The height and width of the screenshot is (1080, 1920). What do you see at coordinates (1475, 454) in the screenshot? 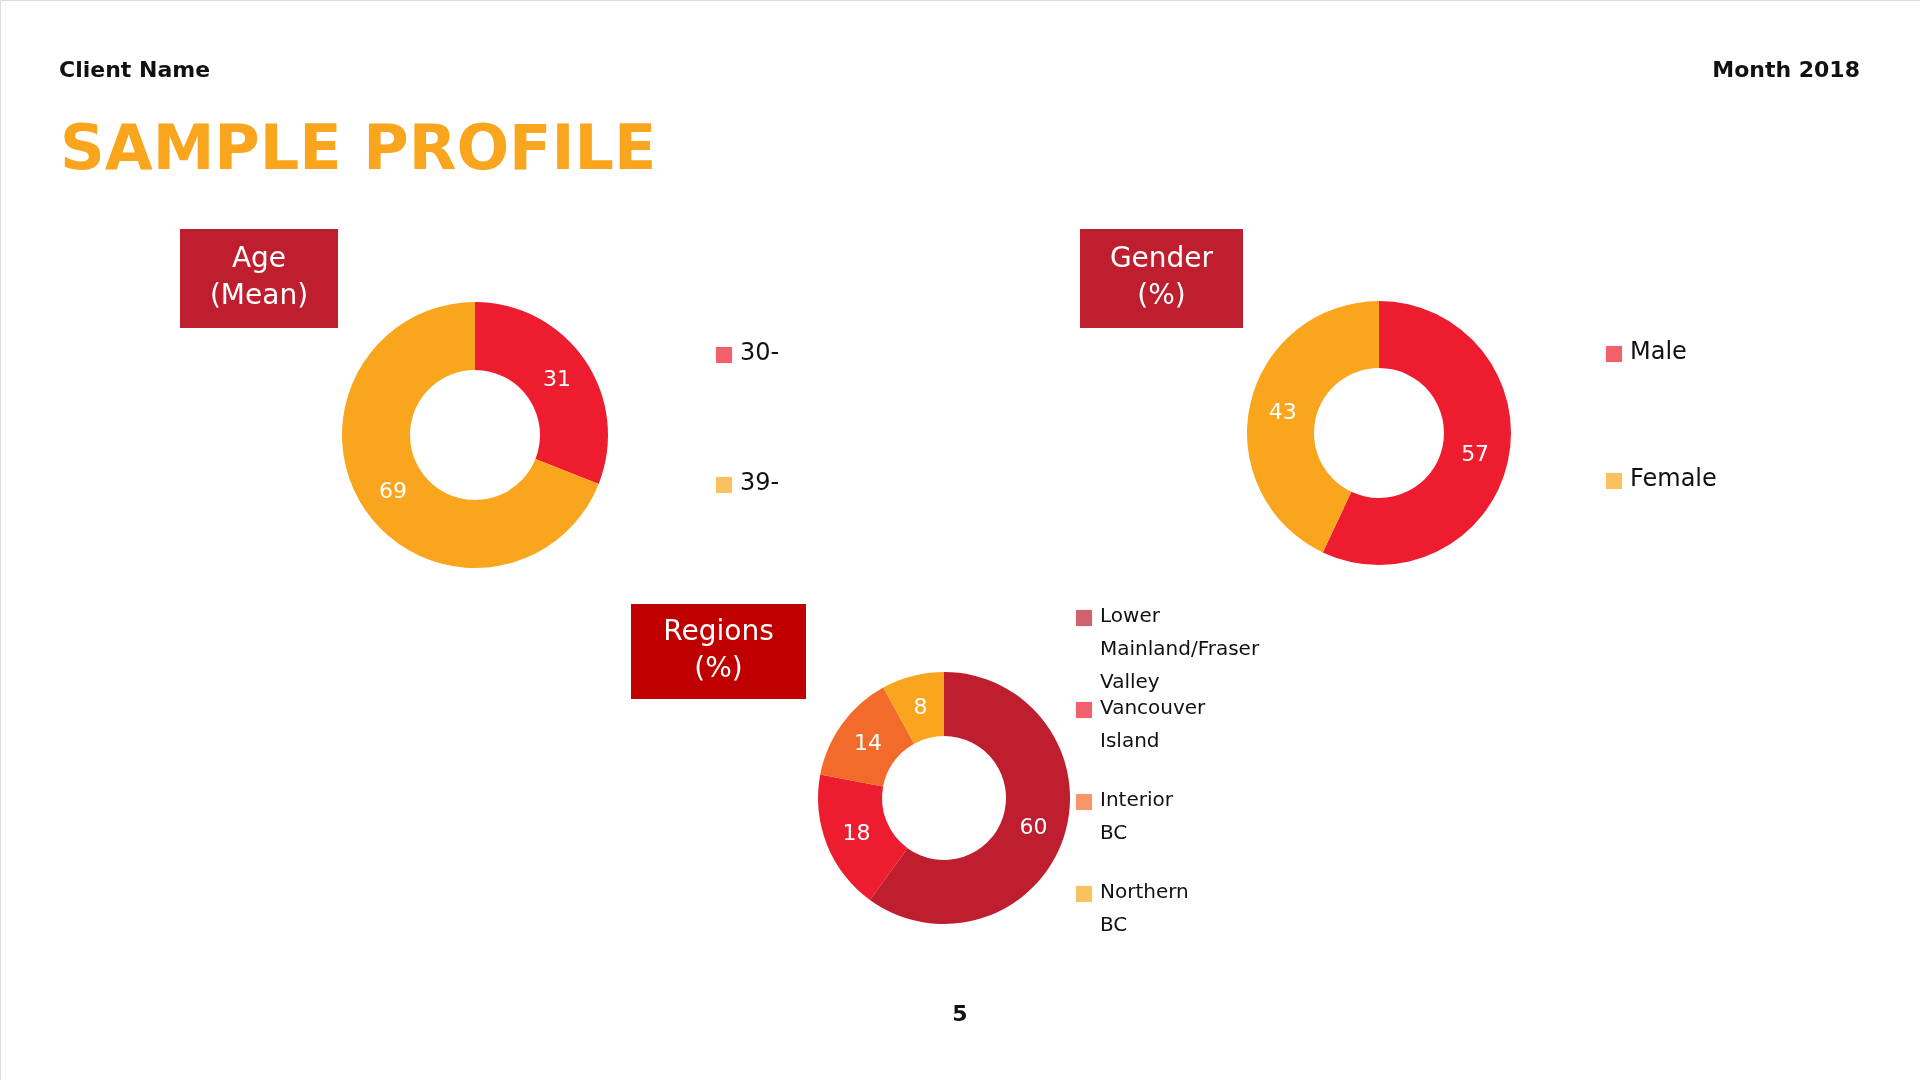
I see `data-label: 57` at bounding box center [1475, 454].